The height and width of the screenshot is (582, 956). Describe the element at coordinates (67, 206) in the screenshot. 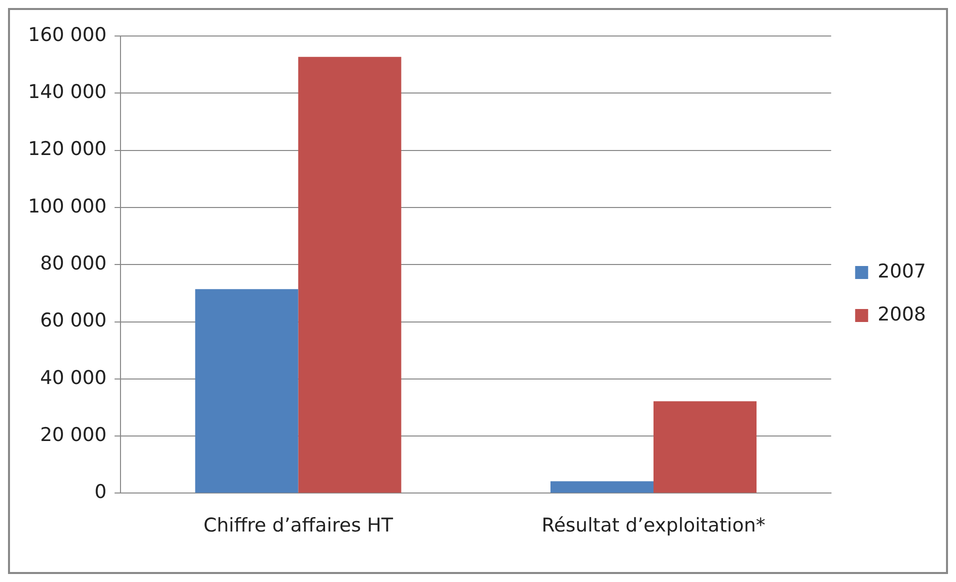

I see `y-tick-label: 100 000` at that location.